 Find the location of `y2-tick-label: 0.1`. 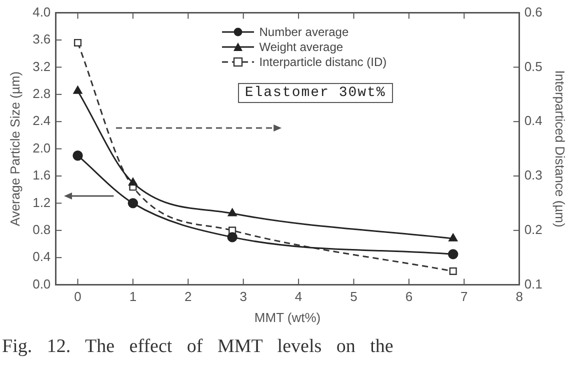

y2-tick-label: 0.1 is located at coordinates (533, 284).